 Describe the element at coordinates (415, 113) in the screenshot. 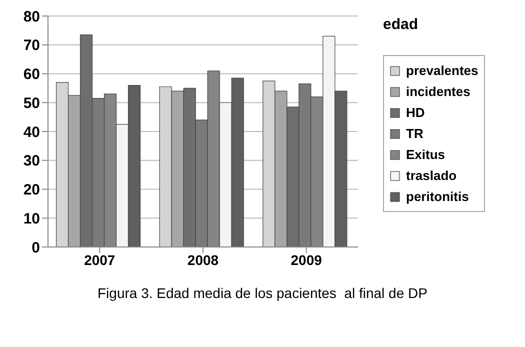

I see `legend-label: HD` at that location.